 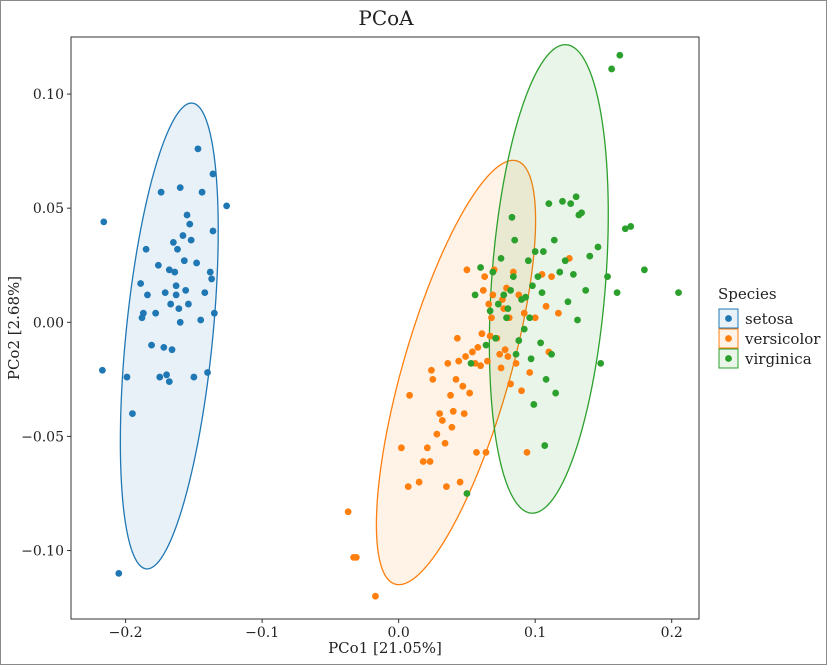 I want to click on x-tick-label: 0.1, so click(x=535, y=633).